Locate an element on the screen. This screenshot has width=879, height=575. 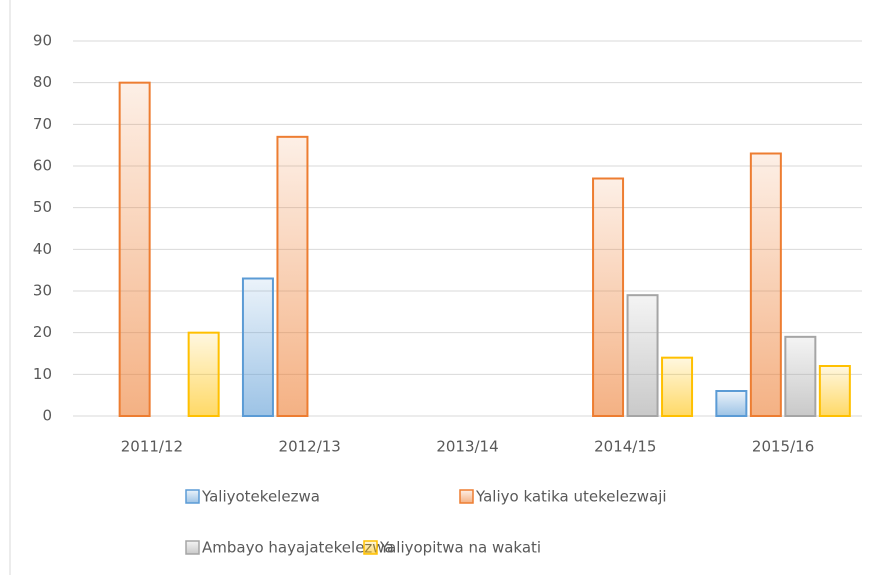
y-tick-label: 70 is located at coordinates (42, 124).